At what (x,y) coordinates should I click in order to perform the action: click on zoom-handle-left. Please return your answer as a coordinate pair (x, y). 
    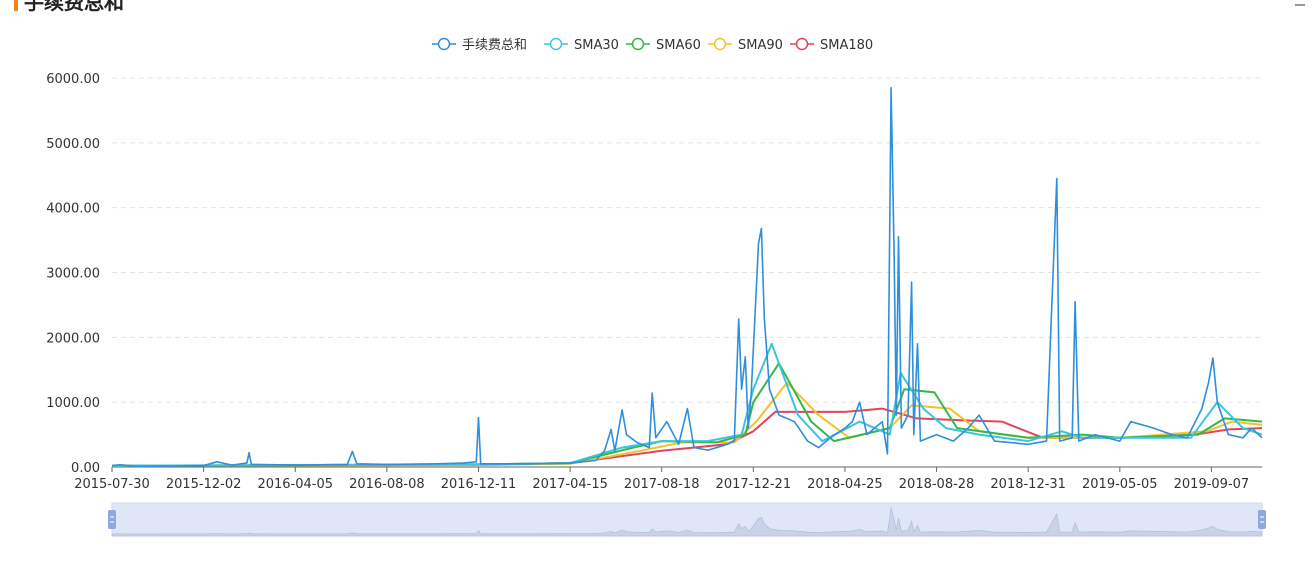
    Looking at the image, I should click on (112, 519).